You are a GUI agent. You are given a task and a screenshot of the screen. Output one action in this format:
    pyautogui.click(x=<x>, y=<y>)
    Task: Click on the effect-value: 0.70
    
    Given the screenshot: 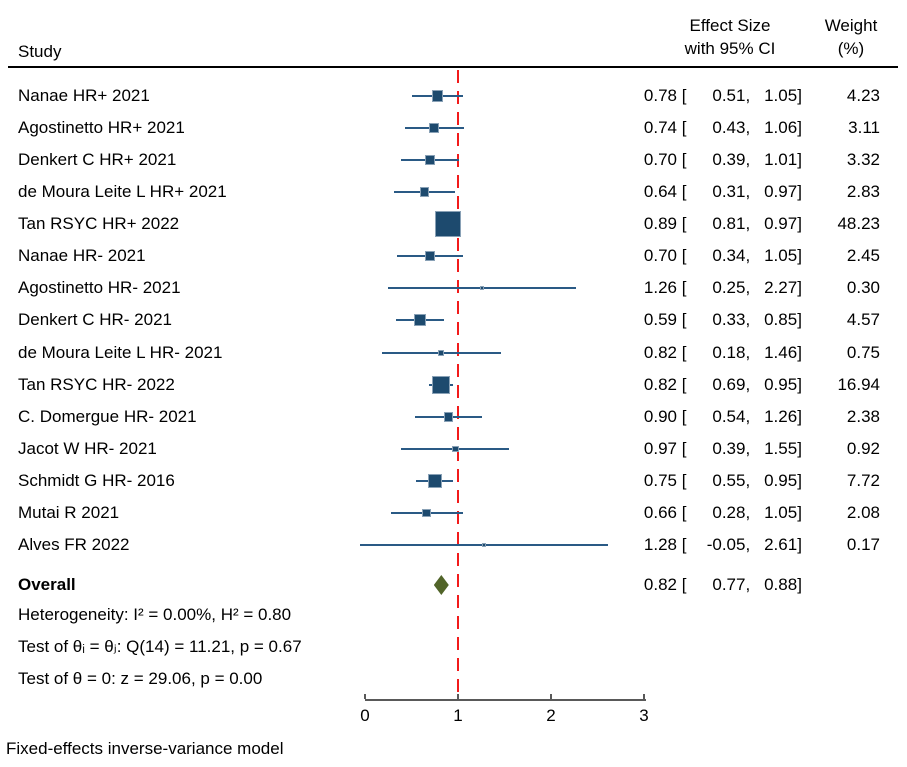 What is the action you would take?
    pyautogui.click(x=660, y=159)
    